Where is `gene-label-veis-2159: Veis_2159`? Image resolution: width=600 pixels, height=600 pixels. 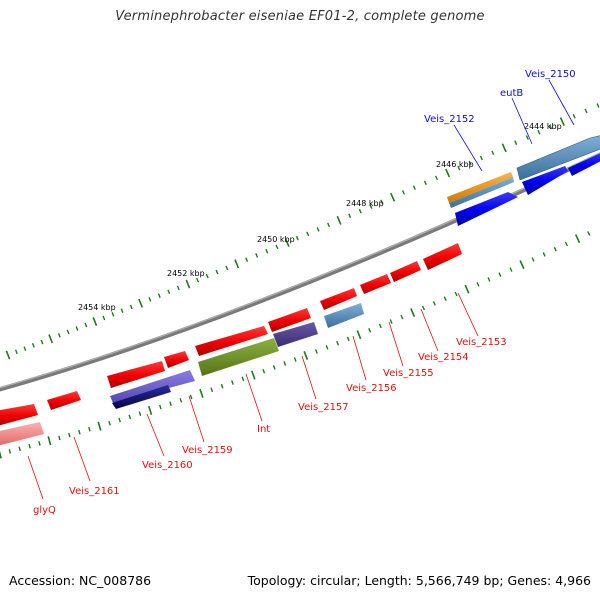 gene-label-veis-2159: Veis_2159 is located at coordinates (207, 450).